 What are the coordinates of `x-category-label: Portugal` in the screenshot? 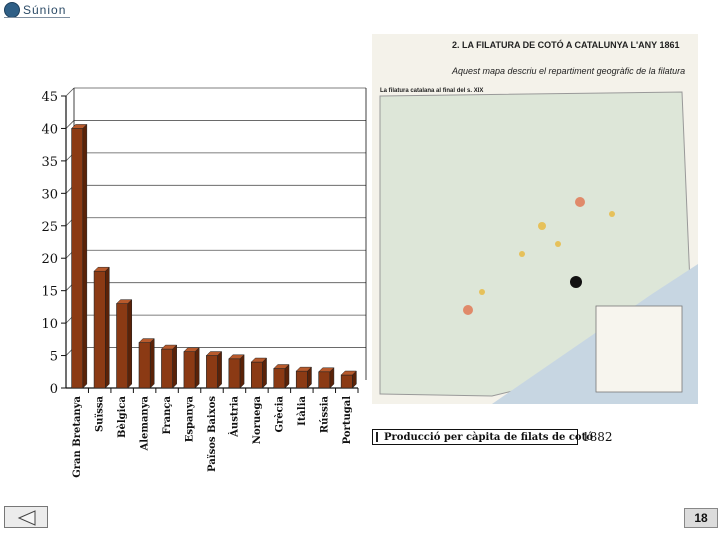 It's located at (347, 420).